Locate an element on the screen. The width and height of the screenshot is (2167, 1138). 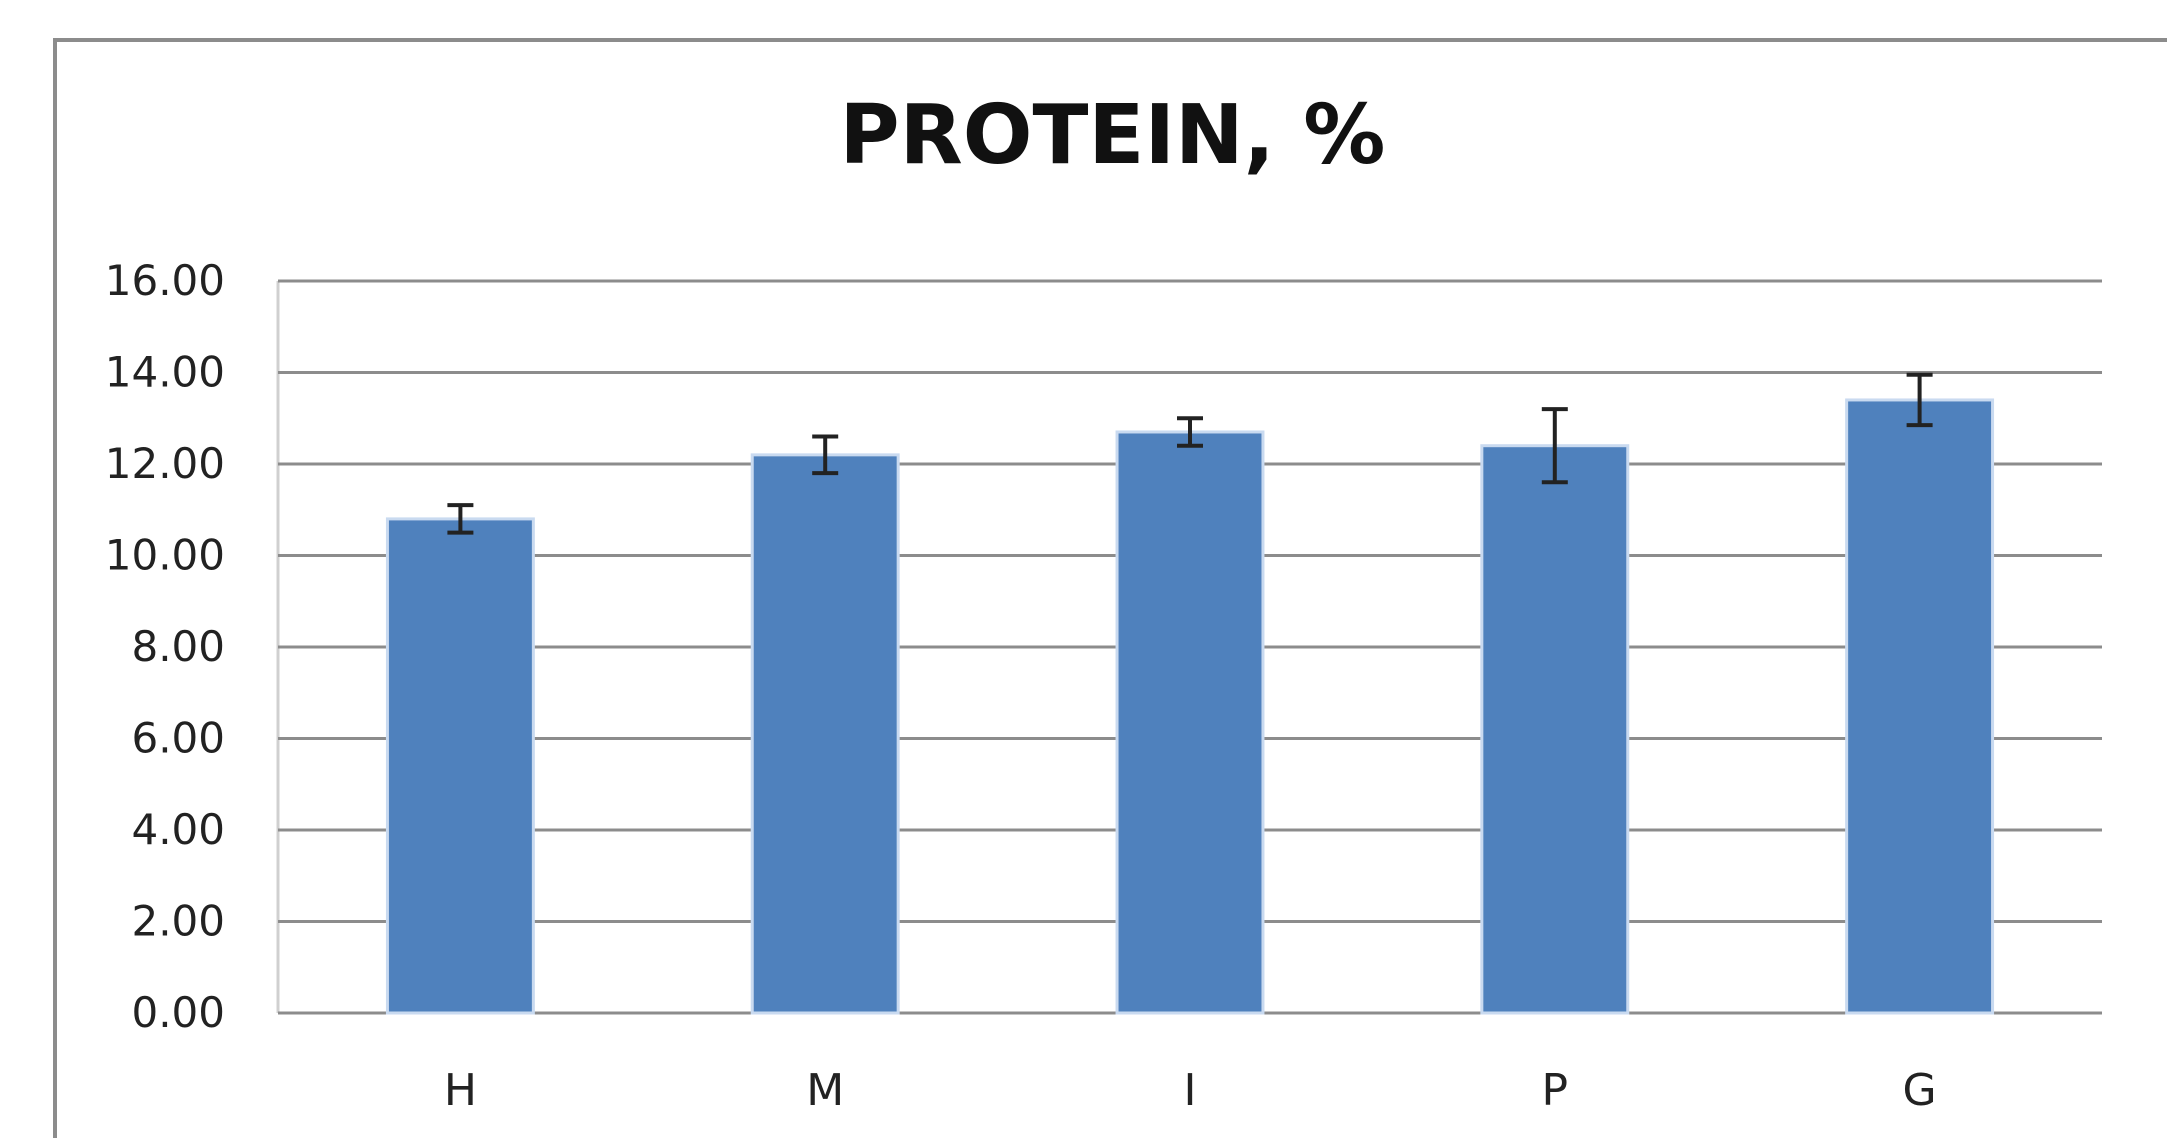
y-tick-label: 4.00 is located at coordinates (178, 829).